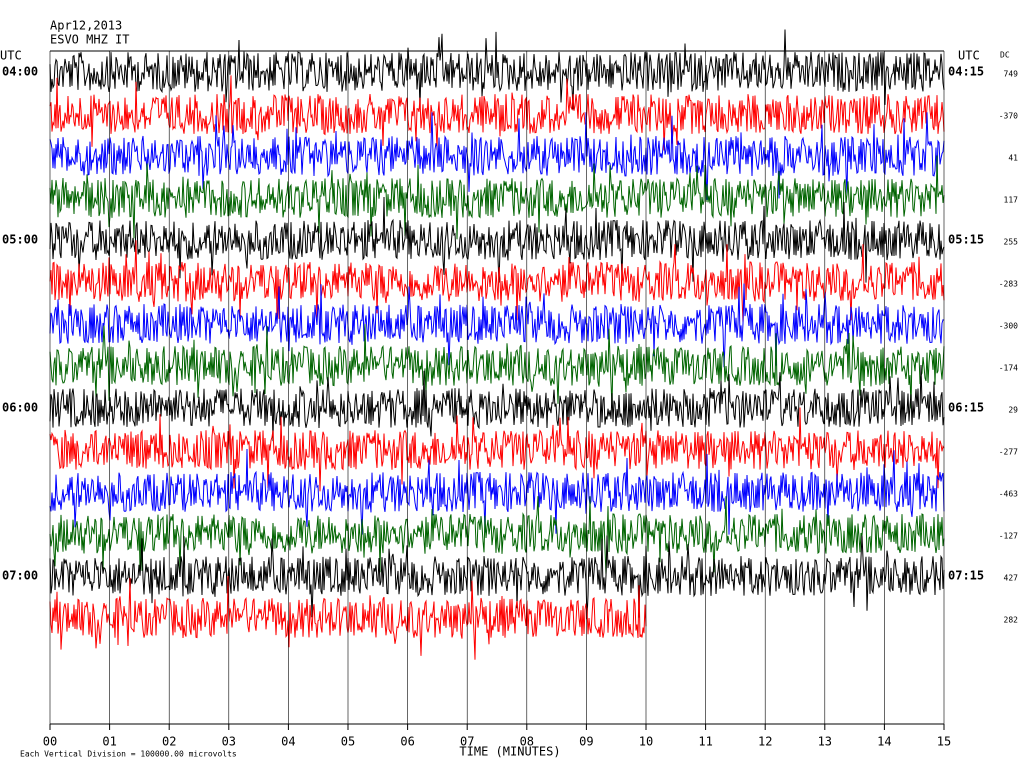 Image resolution: width=1024 pixels, height=773 pixels. What do you see at coordinates (969, 56) in the screenshot?
I see `right-timezone: UTC` at bounding box center [969, 56].